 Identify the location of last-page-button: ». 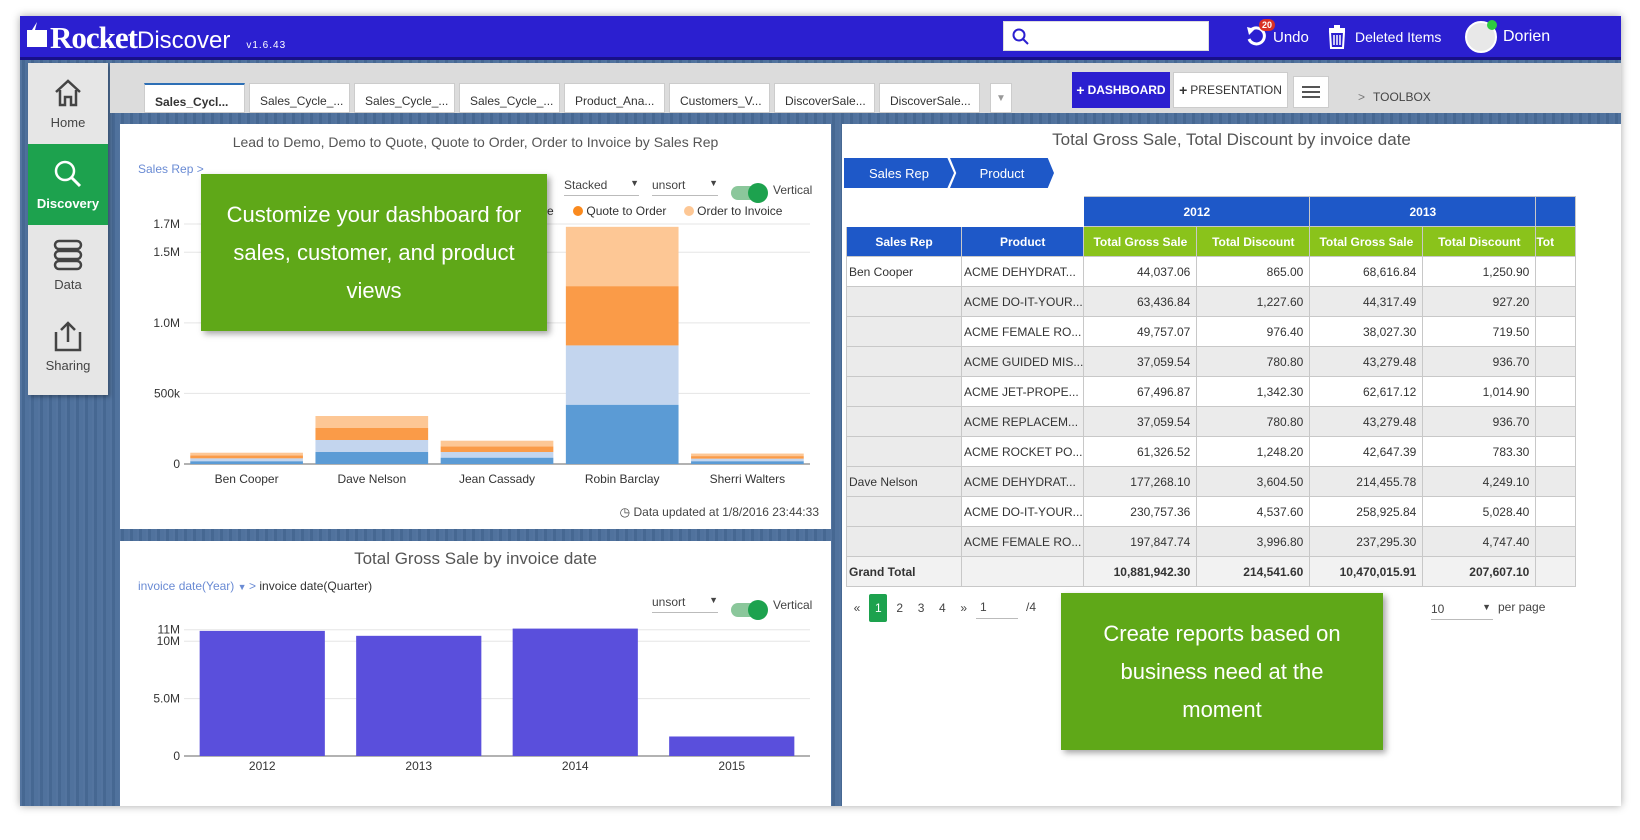
(964, 608).